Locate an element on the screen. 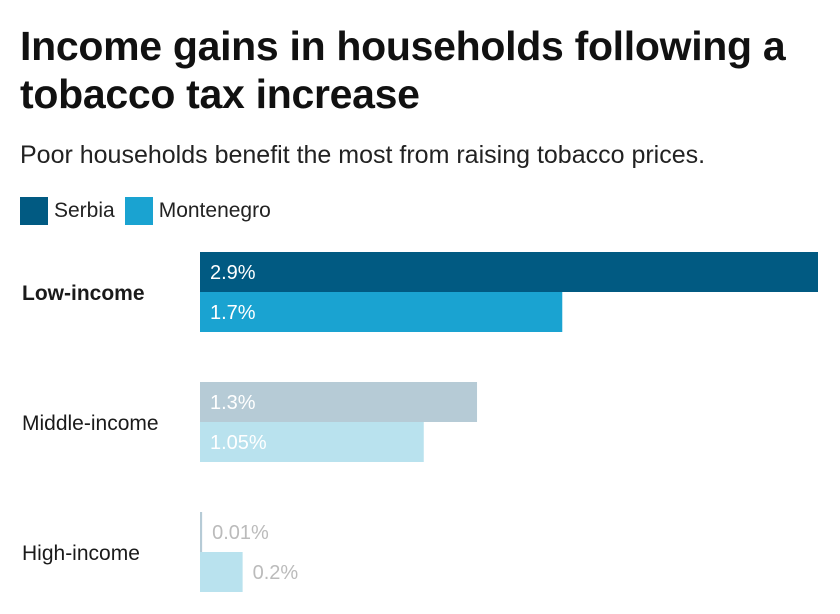 Image resolution: width=840 pixels, height=614 pixels. legend-item-montenegro: Montenegro is located at coordinates (197, 211).